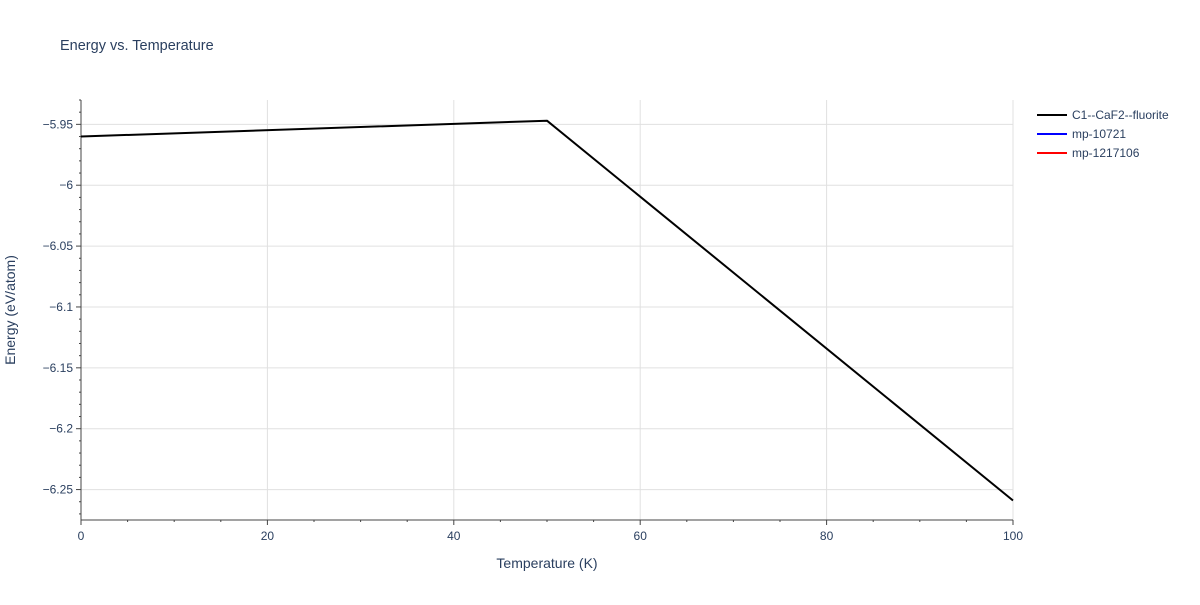 This screenshot has width=1200, height=605. I want to click on chart-title: Energy vs. Temperature, so click(137, 46).